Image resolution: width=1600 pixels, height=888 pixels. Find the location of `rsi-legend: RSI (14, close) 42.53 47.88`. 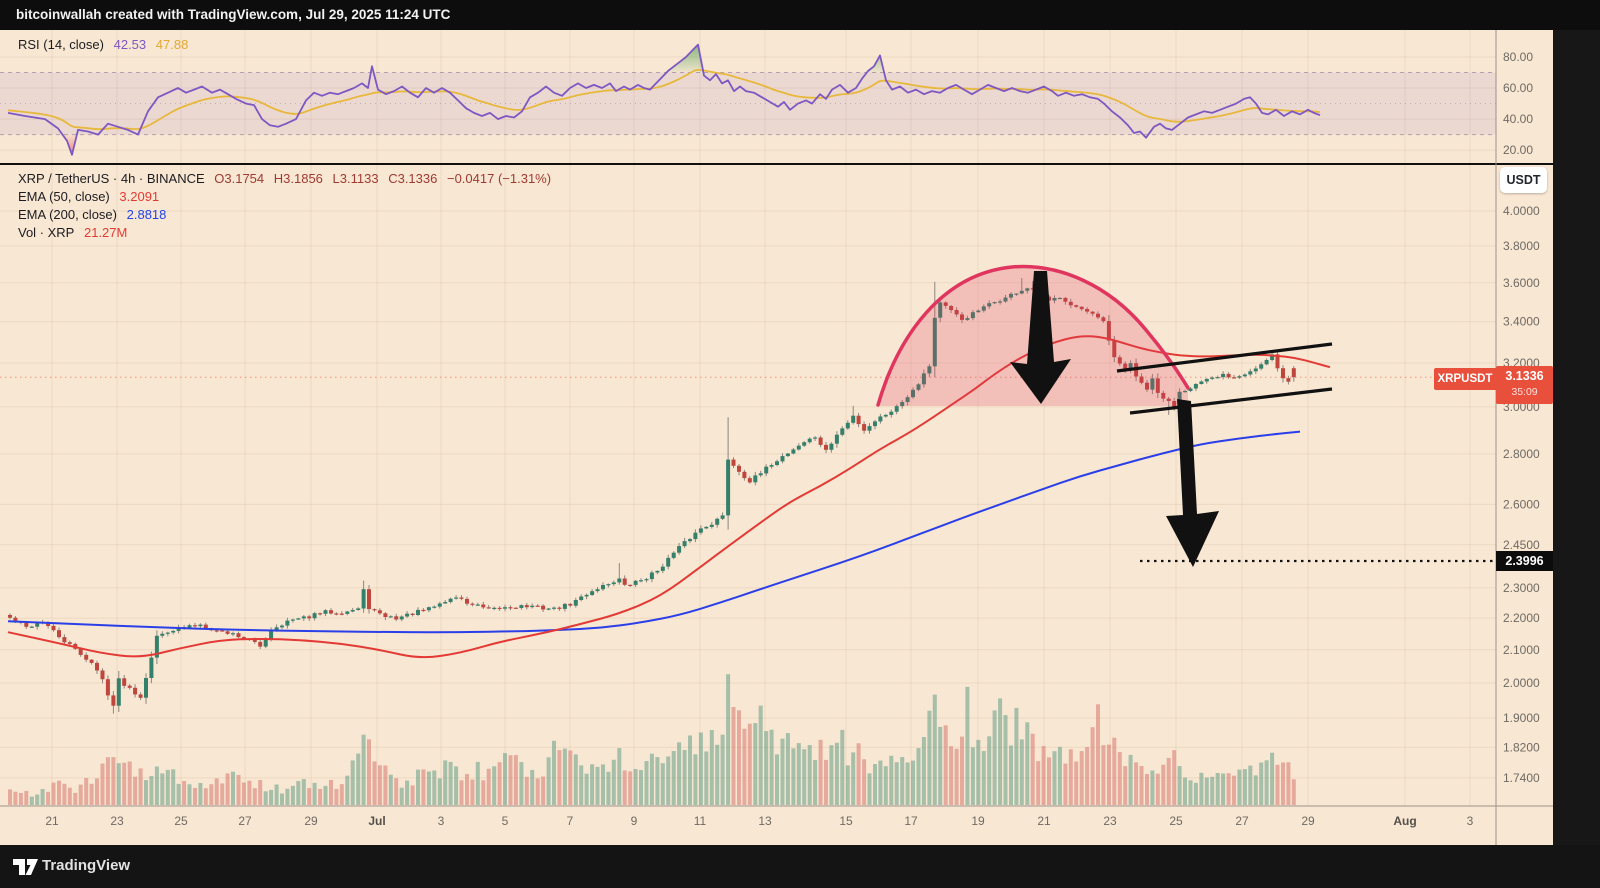

rsi-legend: RSI (14, close) 42.53 47.88 is located at coordinates (103, 44).